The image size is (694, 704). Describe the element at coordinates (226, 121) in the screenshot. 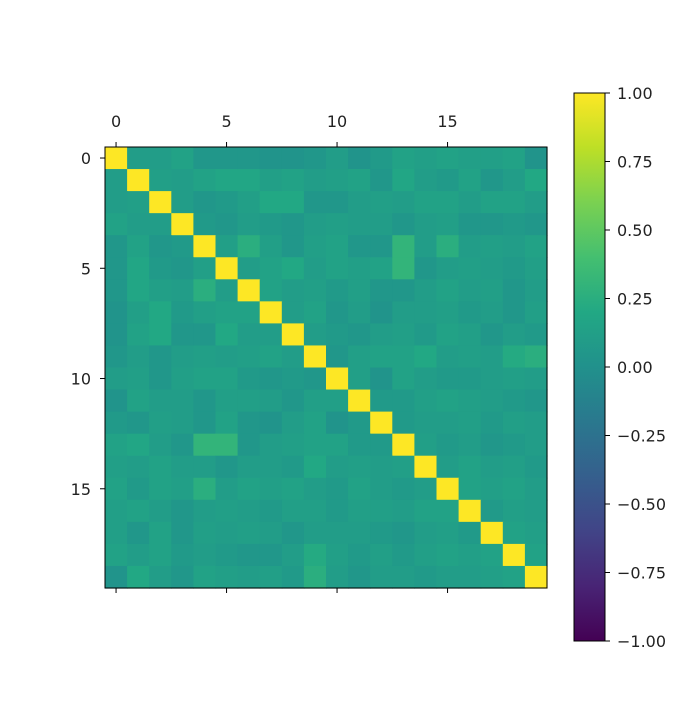

I see `x-tick-label: 5` at that location.